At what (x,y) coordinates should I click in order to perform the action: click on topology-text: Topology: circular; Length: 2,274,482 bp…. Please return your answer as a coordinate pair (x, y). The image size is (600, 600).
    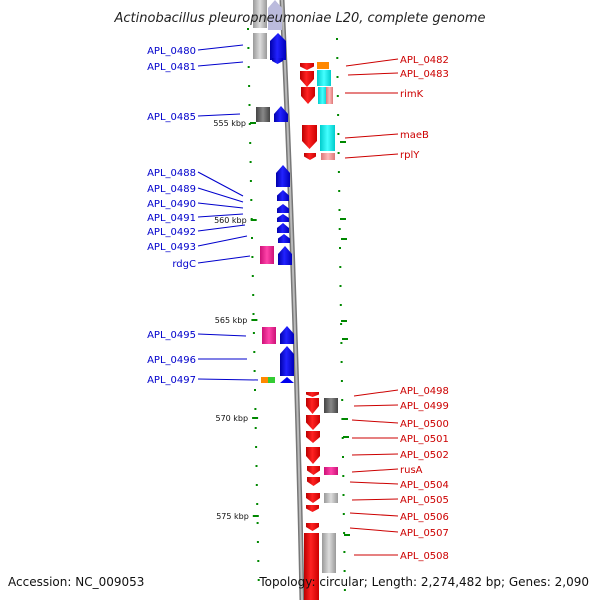
    Looking at the image, I should click on (423, 582).